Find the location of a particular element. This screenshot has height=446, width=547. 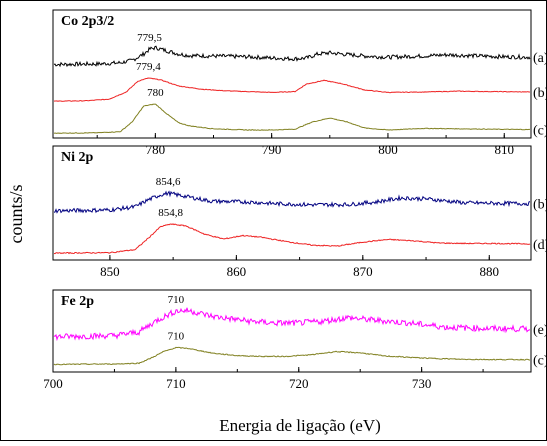

peak-label: 854,8 is located at coordinates (170, 213).